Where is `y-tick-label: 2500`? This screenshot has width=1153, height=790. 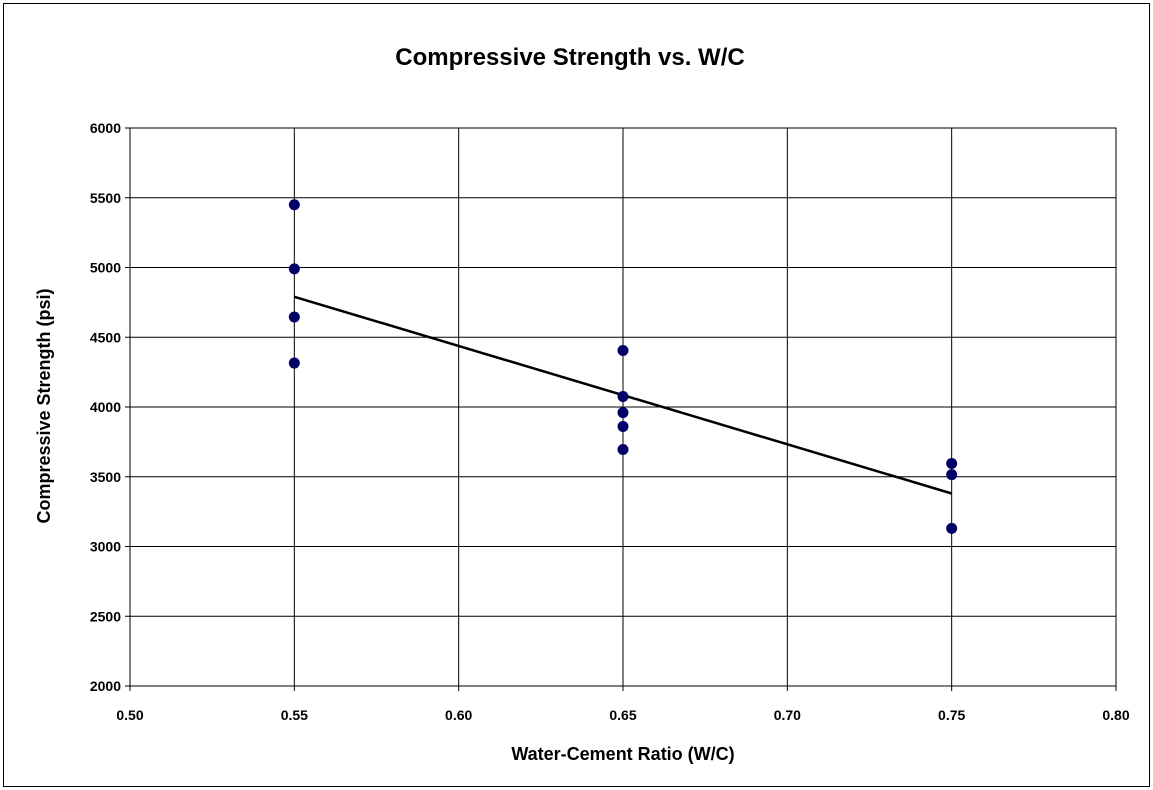
y-tick-label: 2500 is located at coordinates (105, 616).